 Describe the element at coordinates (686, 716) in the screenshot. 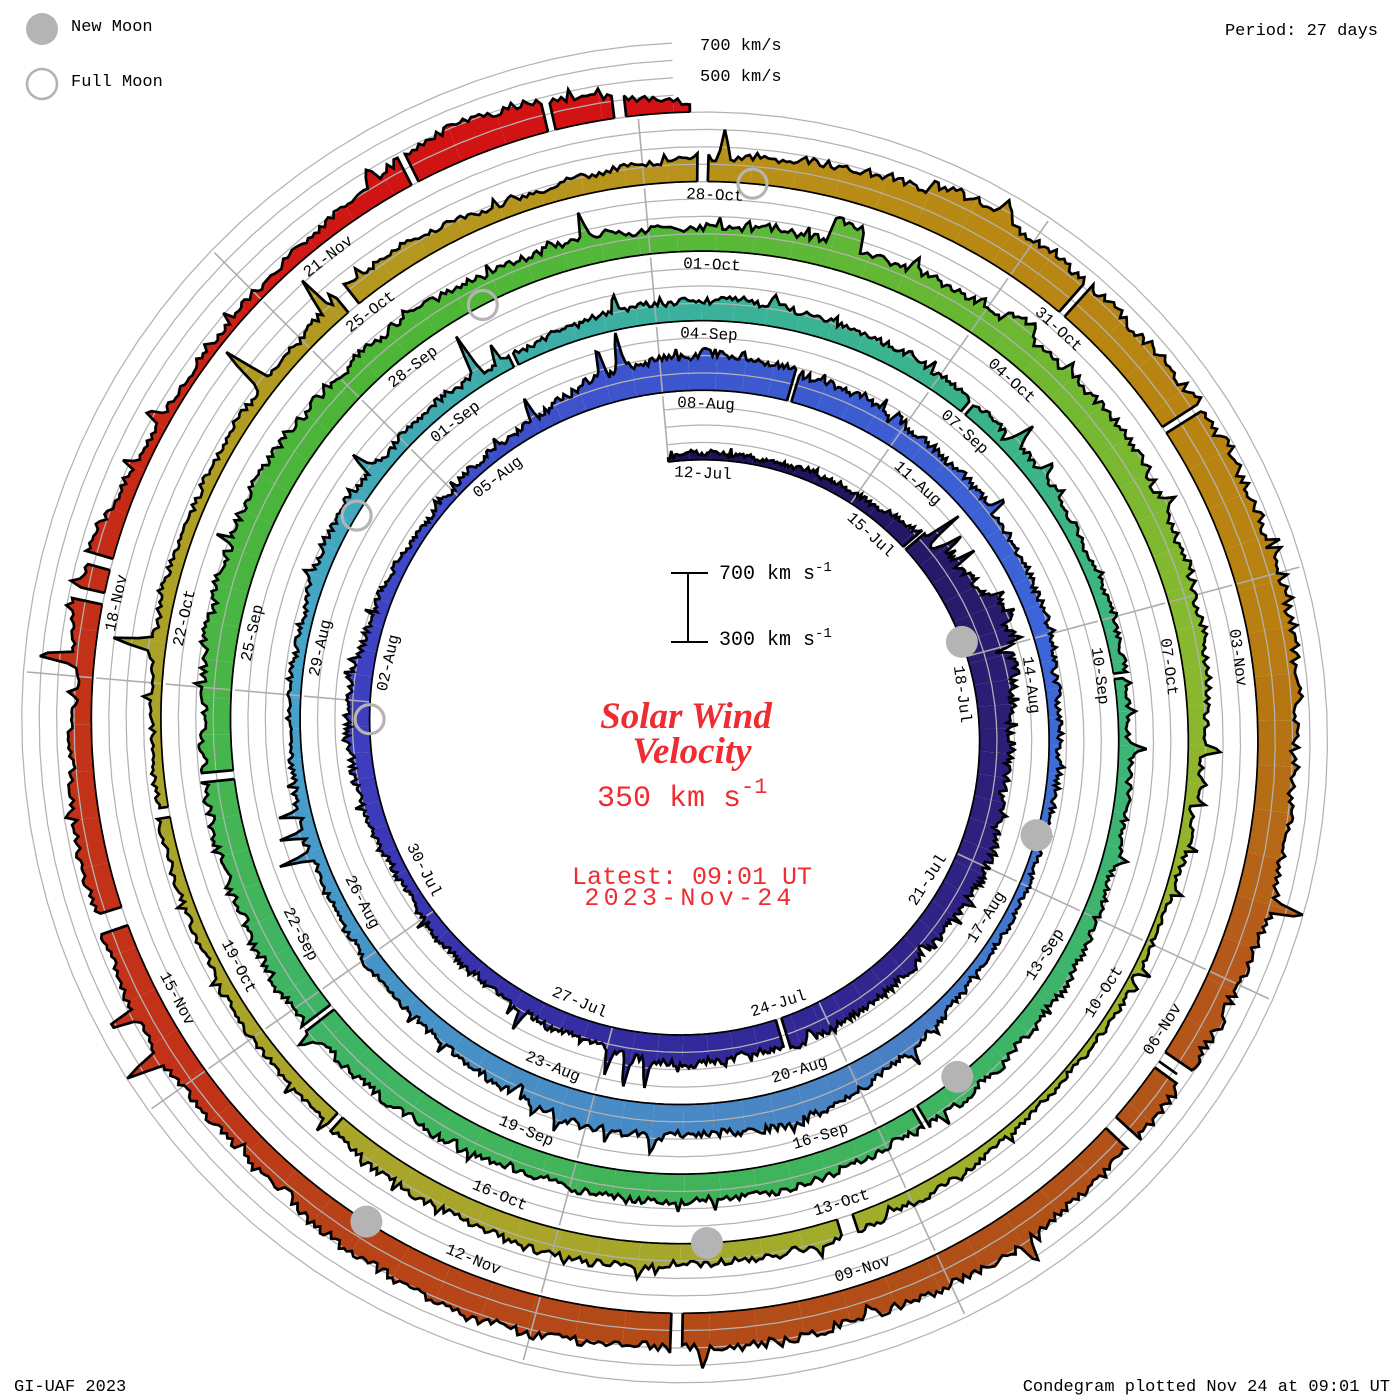

I see `svg-text: Solar Wind` at that location.